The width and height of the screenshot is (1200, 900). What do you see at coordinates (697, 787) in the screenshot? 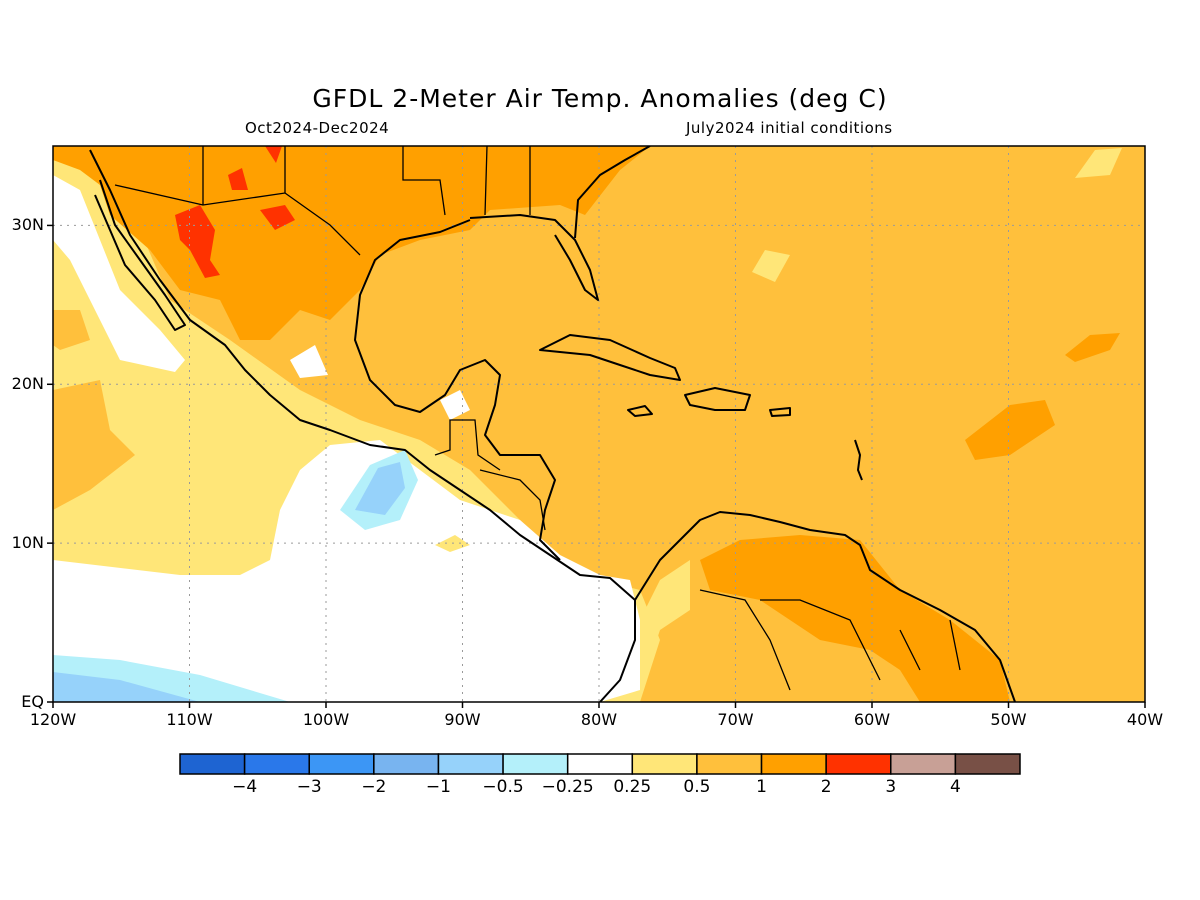
I see `colorbar-label: 0.5` at bounding box center [697, 787].